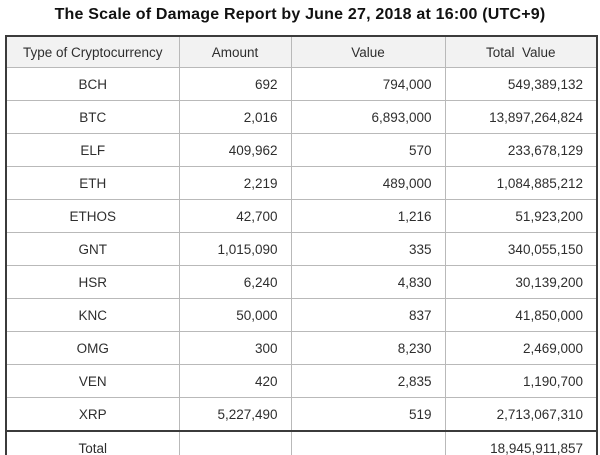  What do you see at coordinates (235, 117) in the screenshot?
I see `amount-cell: 2,016` at bounding box center [235, 117].